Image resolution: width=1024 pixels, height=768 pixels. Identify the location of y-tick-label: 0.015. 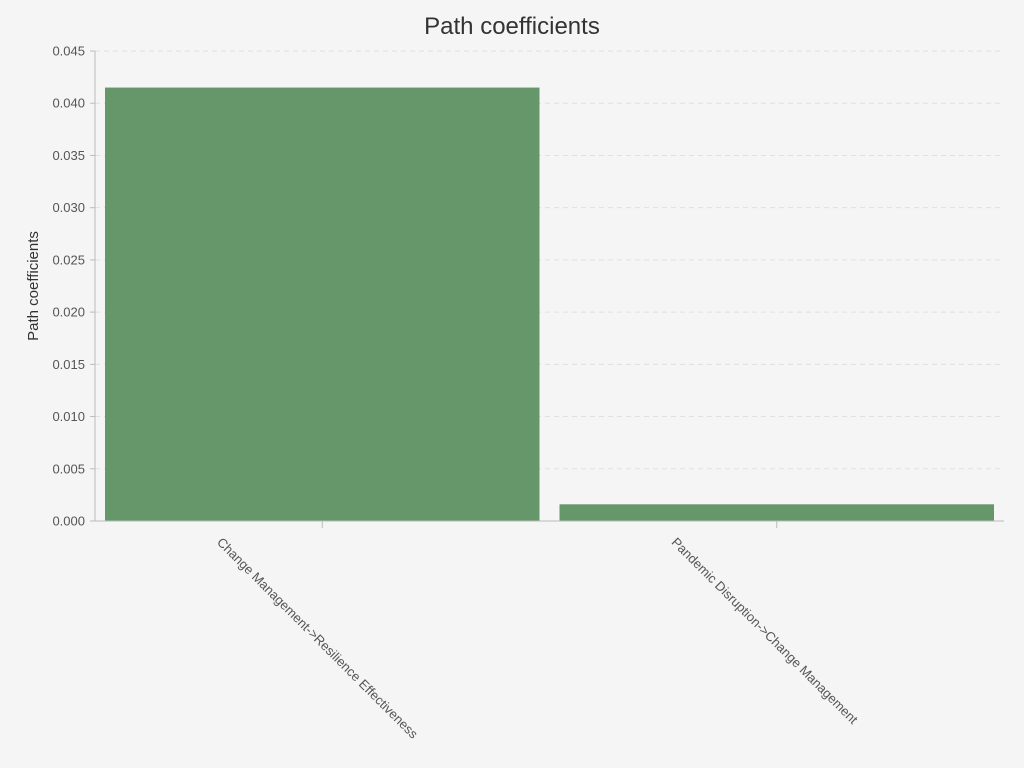
(68, 364).